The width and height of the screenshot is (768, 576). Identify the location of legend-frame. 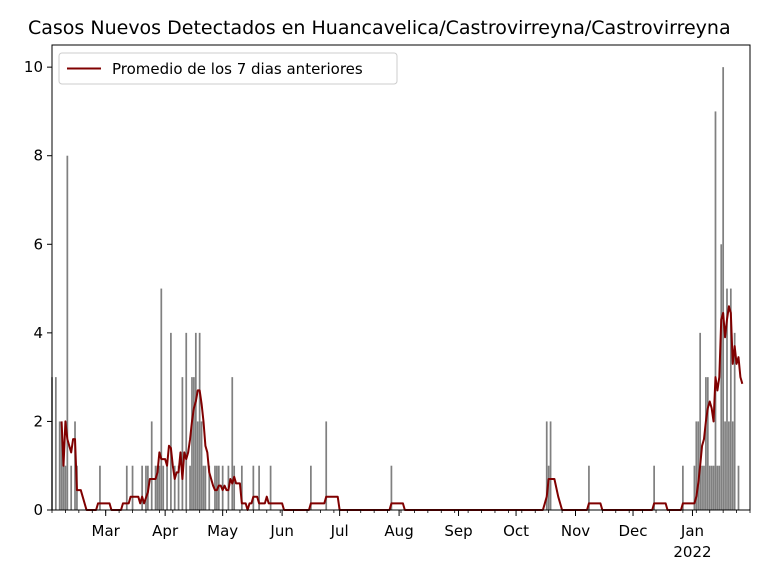
(228, 68).